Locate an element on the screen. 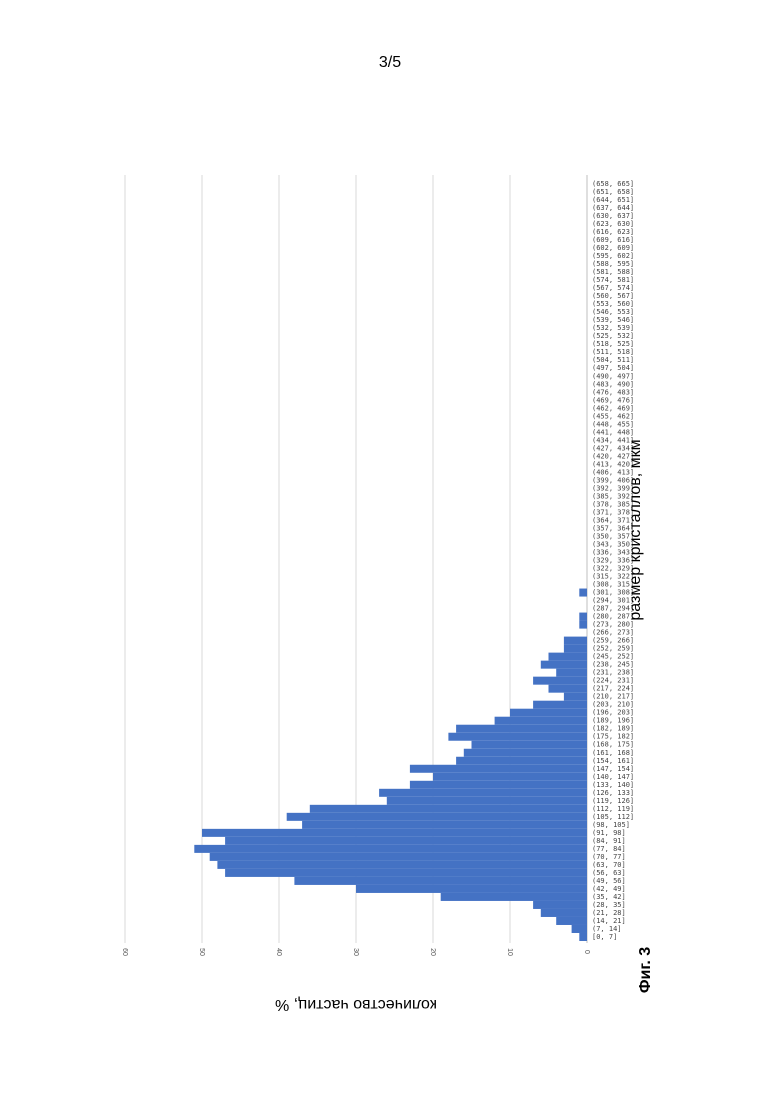 Image resolution: width=780 pixels, height=1103 pixels. category-tick-label: (455, 462] is located at coordinates (613, 416).